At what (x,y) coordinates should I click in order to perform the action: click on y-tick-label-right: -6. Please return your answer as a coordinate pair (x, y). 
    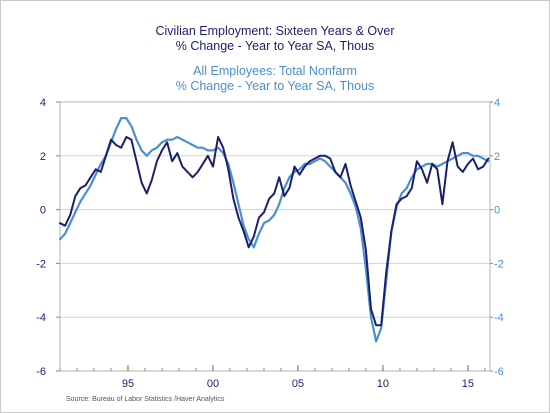
    Looking at the image, I should click on (499, 372).